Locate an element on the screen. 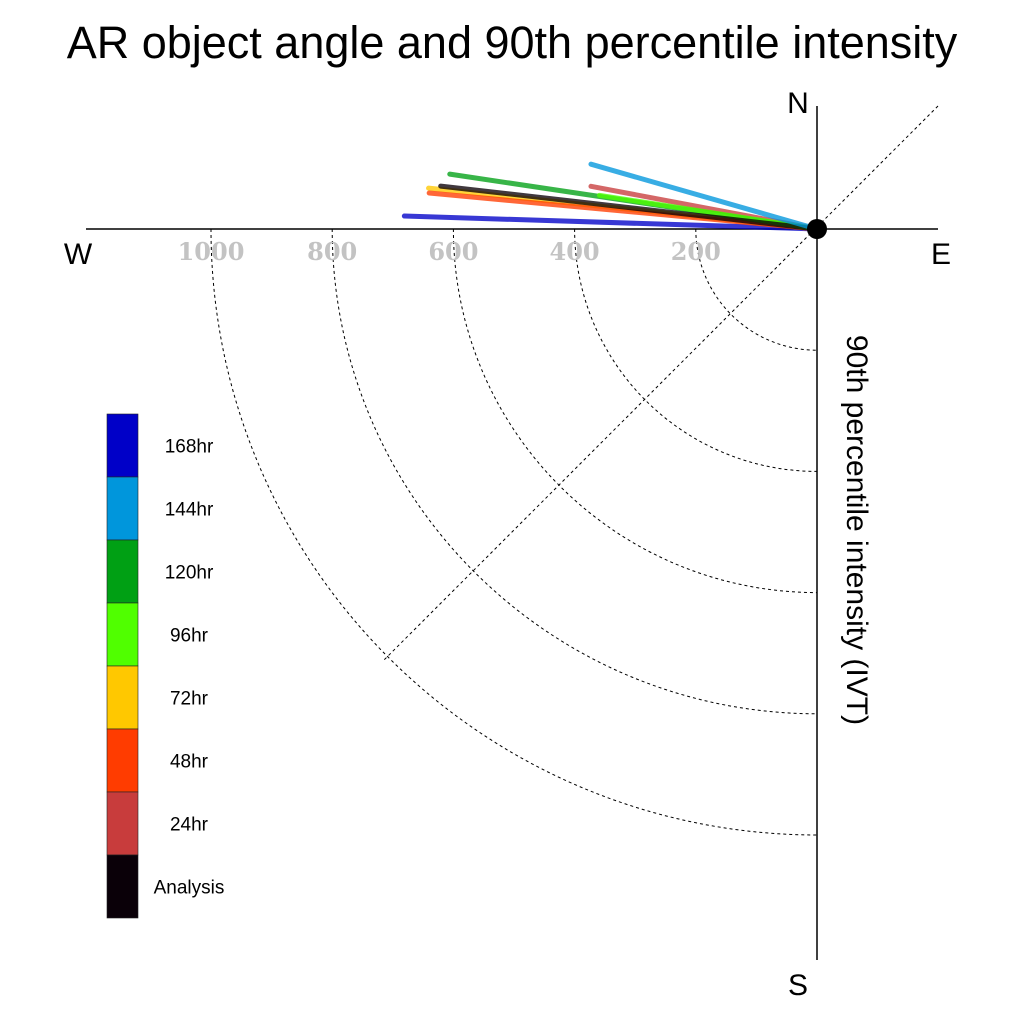 This screenshot has height=1024, width=1024. legend-label-144hr: 144hr is located at coordinates (189, 510).